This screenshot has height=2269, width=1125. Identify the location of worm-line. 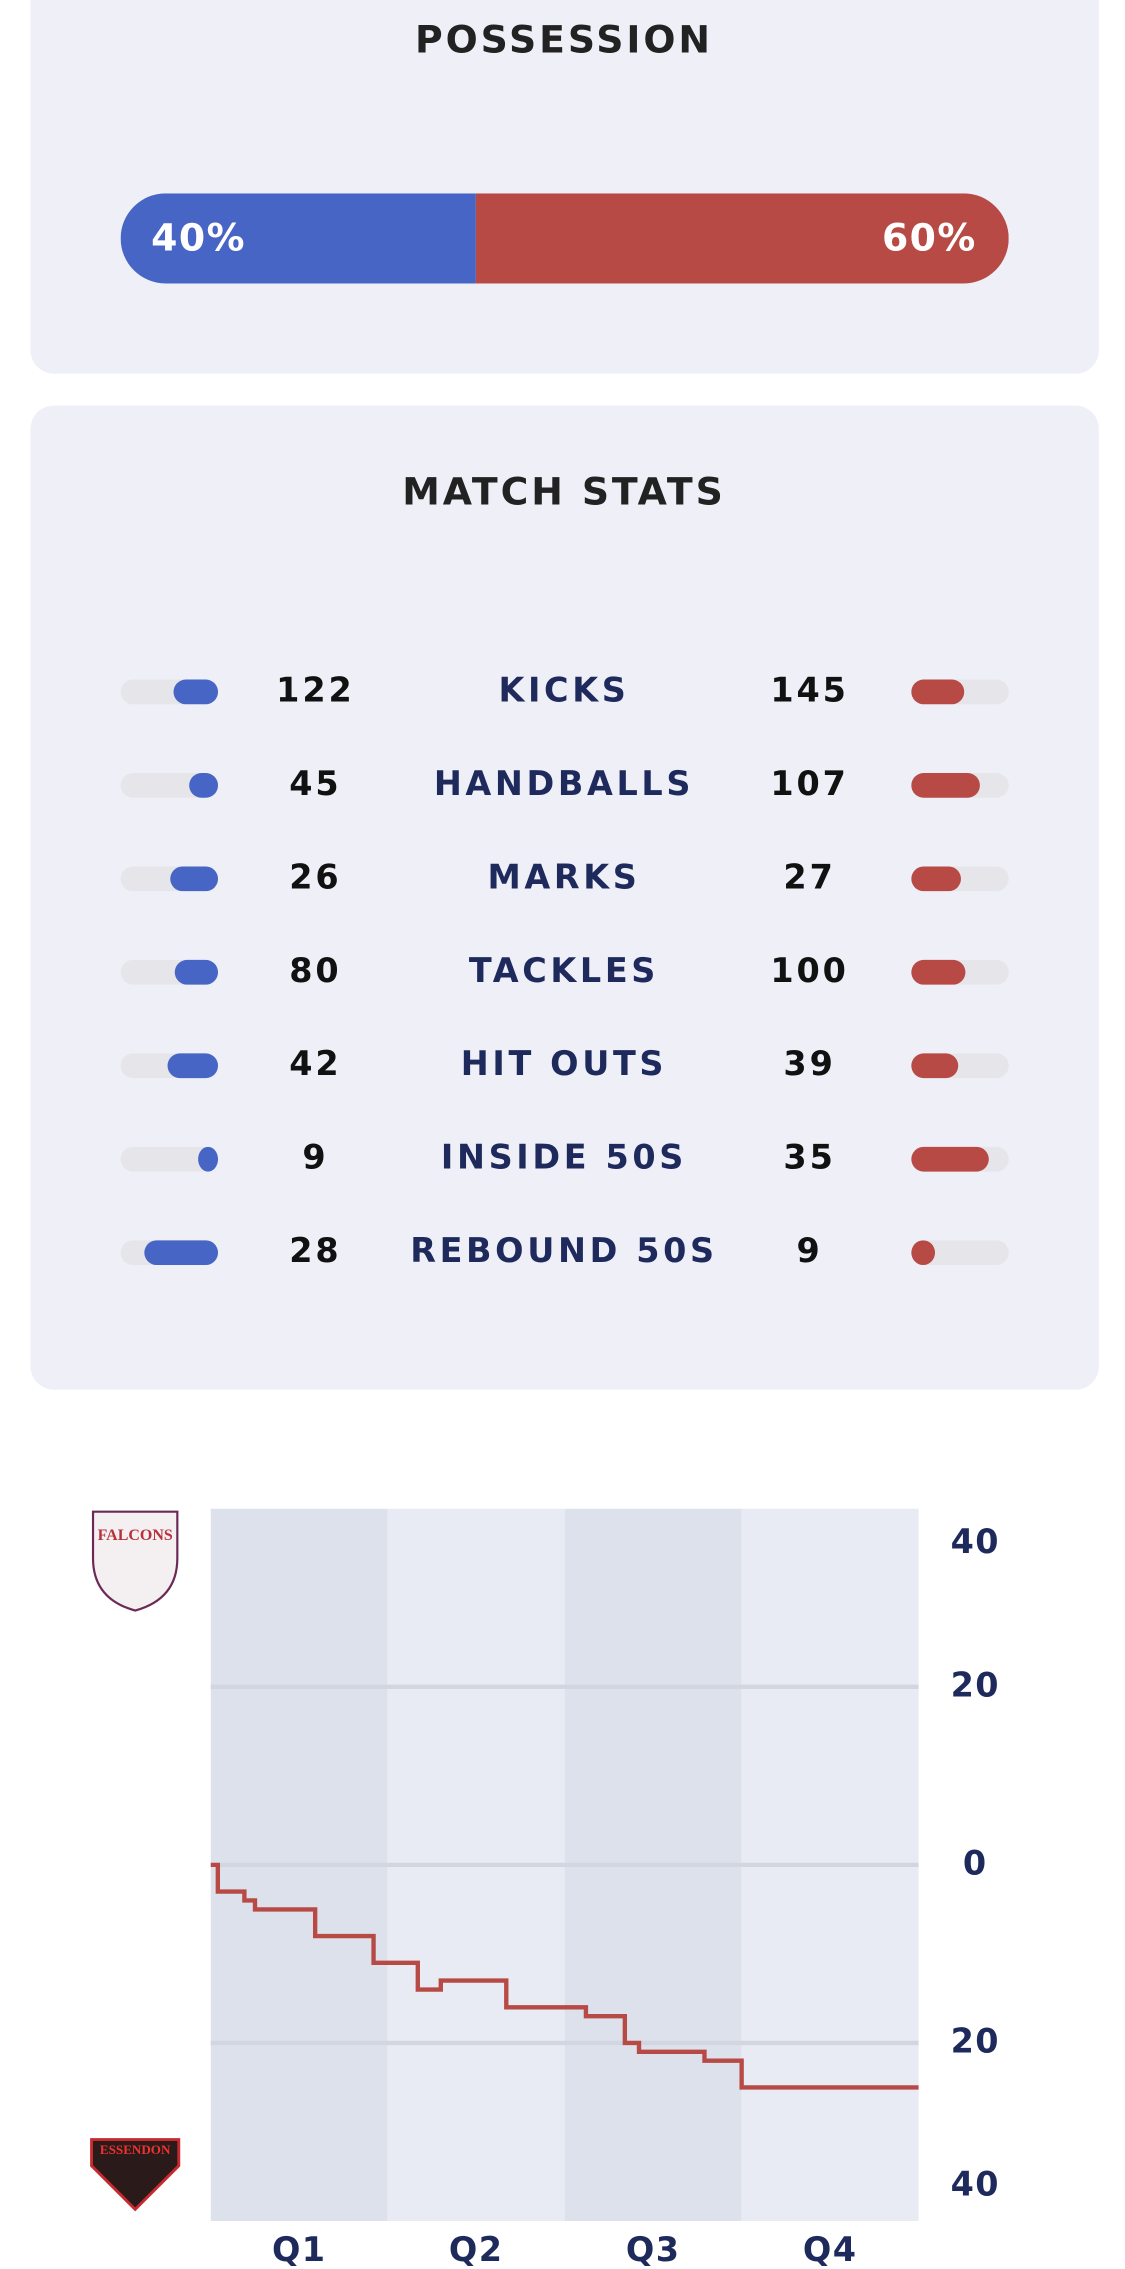
(564, 1976).